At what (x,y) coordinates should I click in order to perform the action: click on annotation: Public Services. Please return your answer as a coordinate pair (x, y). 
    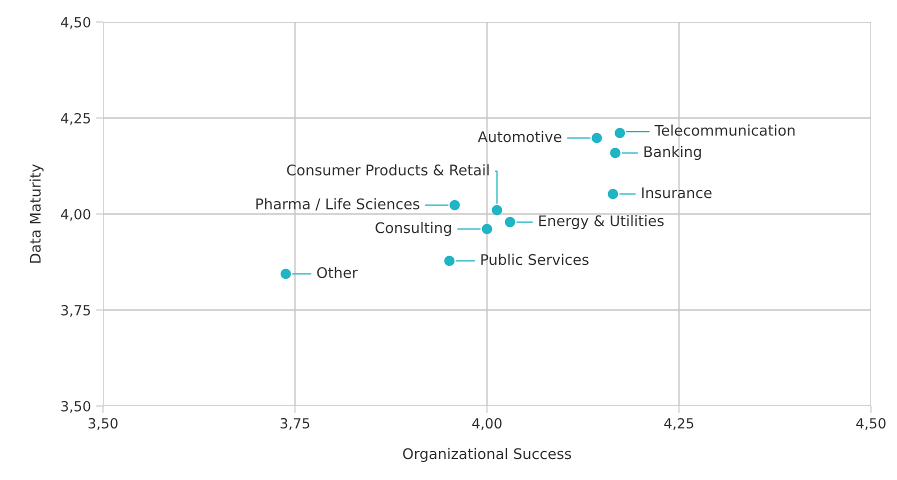
    Looking at the image, I should click on (534, 260).